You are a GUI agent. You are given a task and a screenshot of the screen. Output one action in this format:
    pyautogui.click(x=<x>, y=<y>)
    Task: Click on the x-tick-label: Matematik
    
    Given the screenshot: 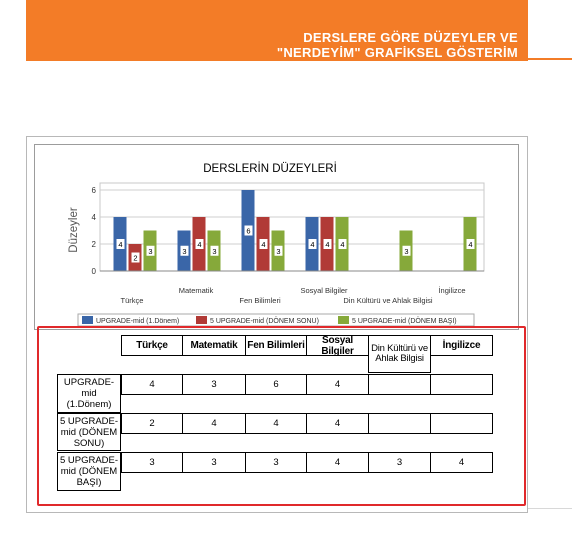 What is the action you would take?
    pyautogui.click(x=196, y=290)
    